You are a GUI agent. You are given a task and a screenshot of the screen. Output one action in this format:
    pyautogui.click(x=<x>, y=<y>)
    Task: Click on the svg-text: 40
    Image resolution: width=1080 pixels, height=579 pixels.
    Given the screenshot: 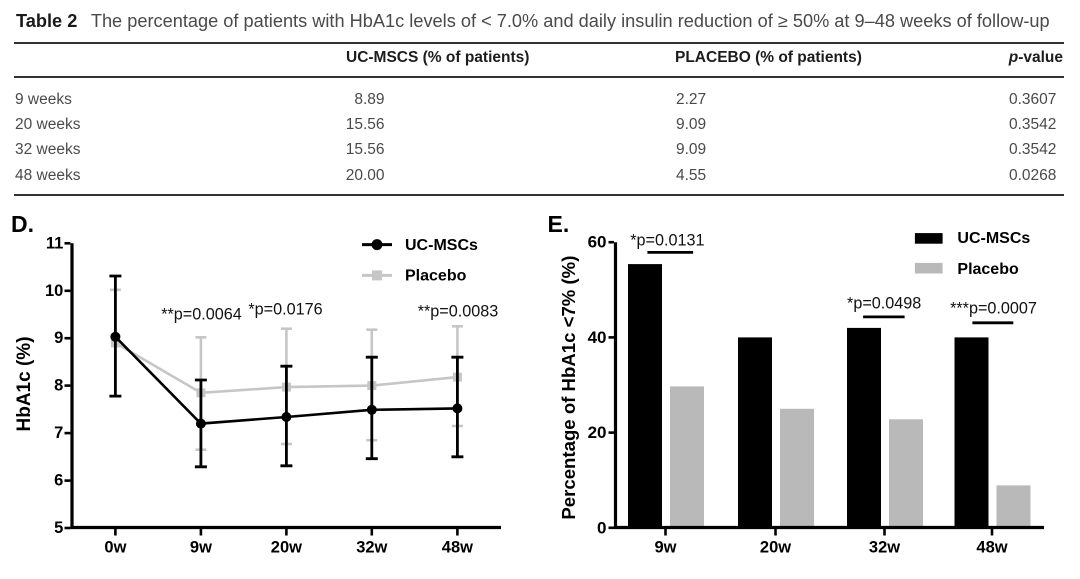 What is the action you would take?
    pyautogui.click(x=597, y=337)
    